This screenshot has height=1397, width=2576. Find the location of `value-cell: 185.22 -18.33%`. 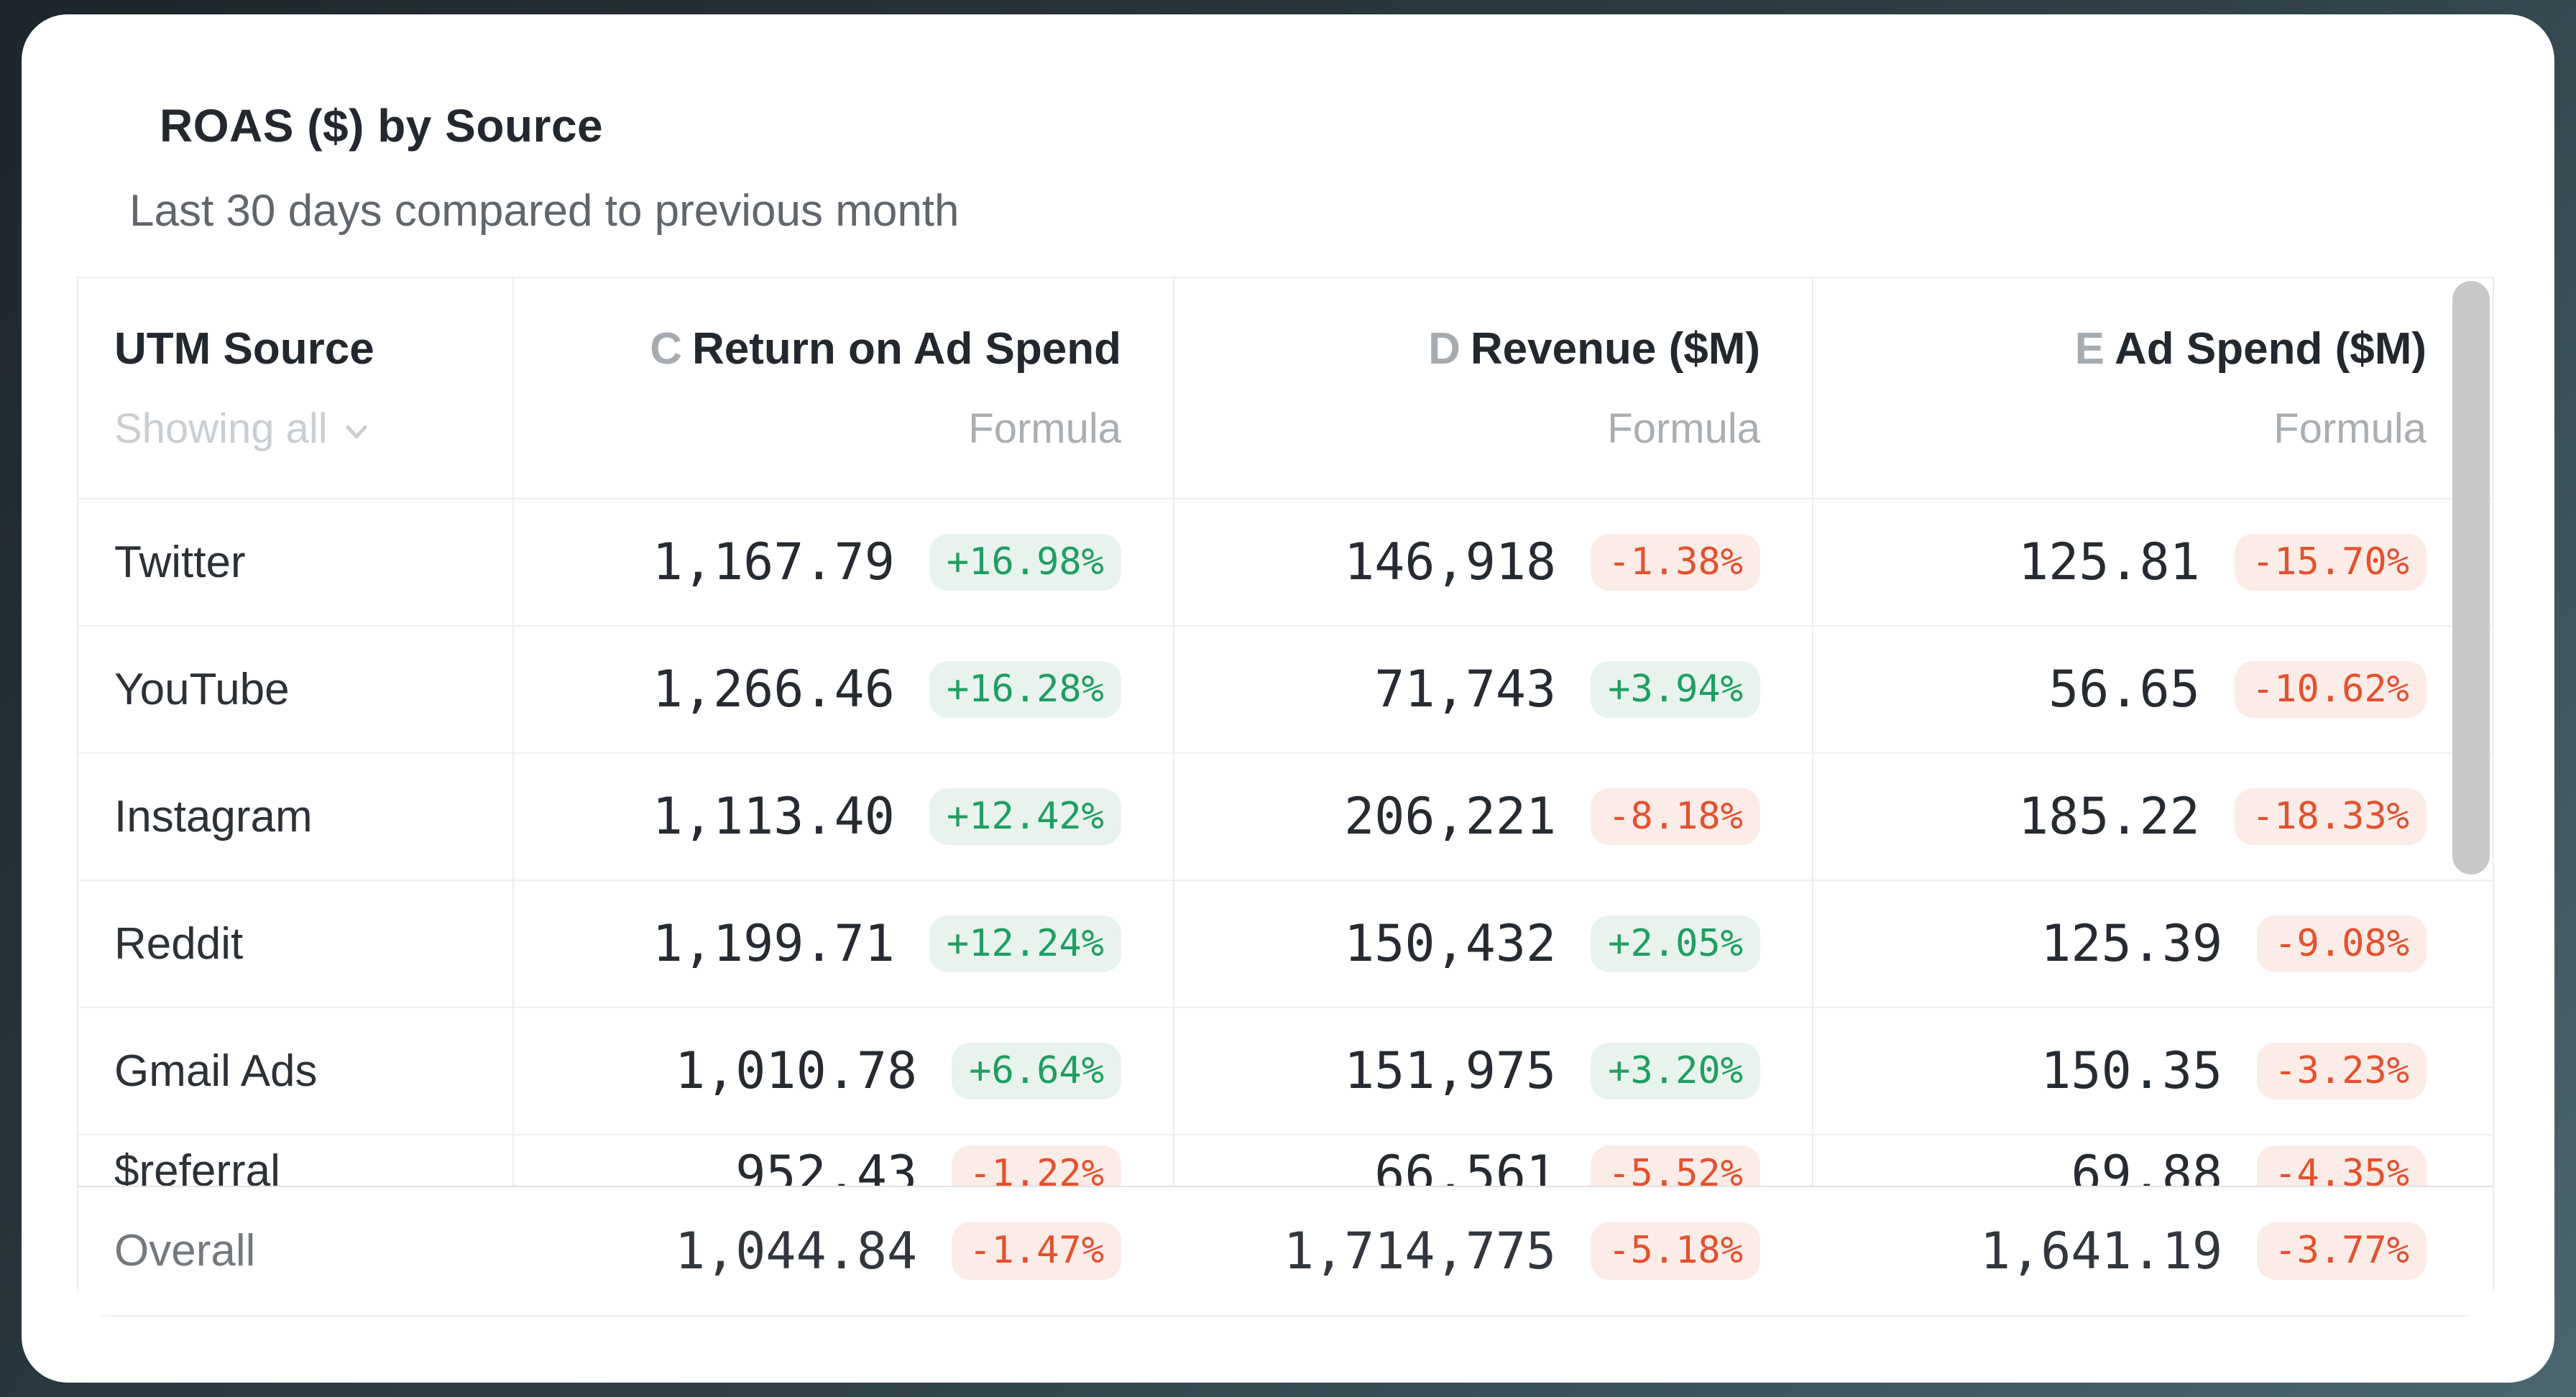

value-cell: 185.22 -18.33% is located at coordinates (2152, 817).